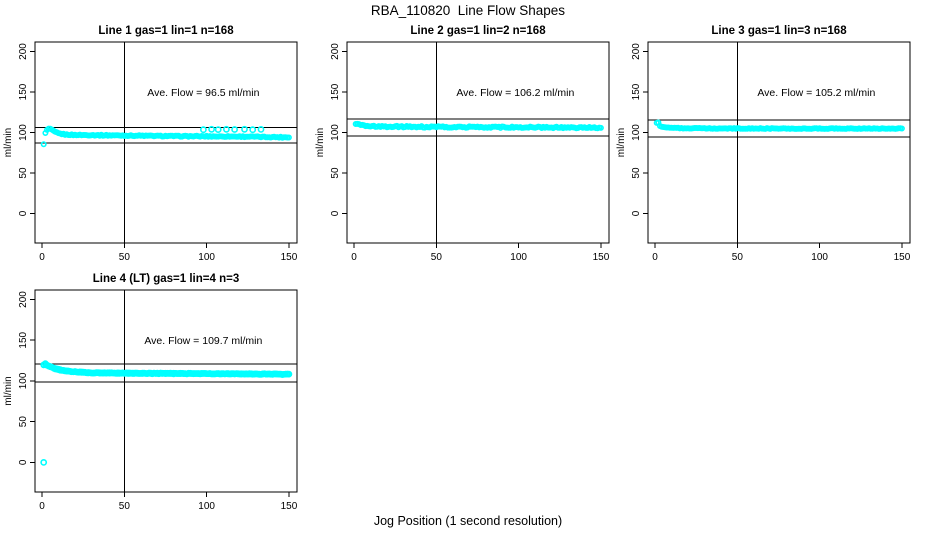  I want to click on average-flow-annotation: Ave. Flow = 96.5 ml/min, so click(203, 93).